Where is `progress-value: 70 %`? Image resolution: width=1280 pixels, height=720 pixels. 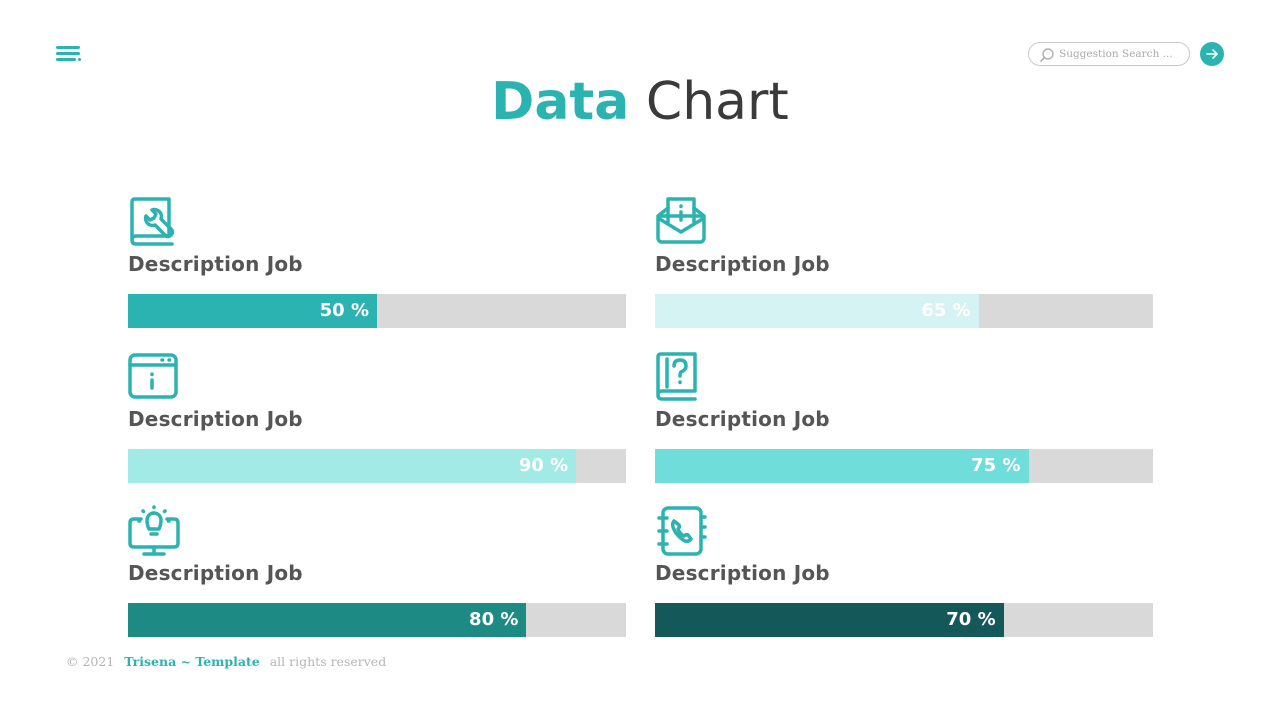 progress-value: 70 % is located at coordinates (971, 619).